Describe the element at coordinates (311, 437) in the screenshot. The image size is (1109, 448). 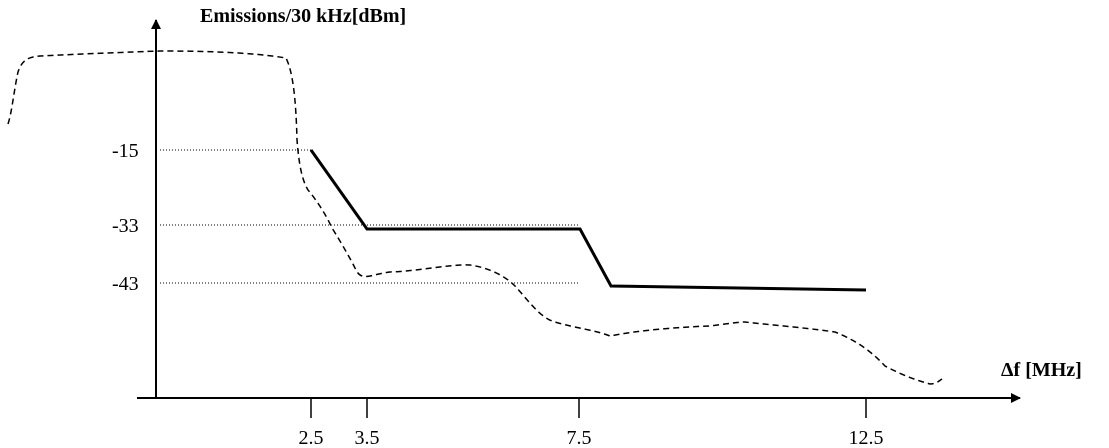
I see `x-tick-label-2-5: 2.5` at that location.